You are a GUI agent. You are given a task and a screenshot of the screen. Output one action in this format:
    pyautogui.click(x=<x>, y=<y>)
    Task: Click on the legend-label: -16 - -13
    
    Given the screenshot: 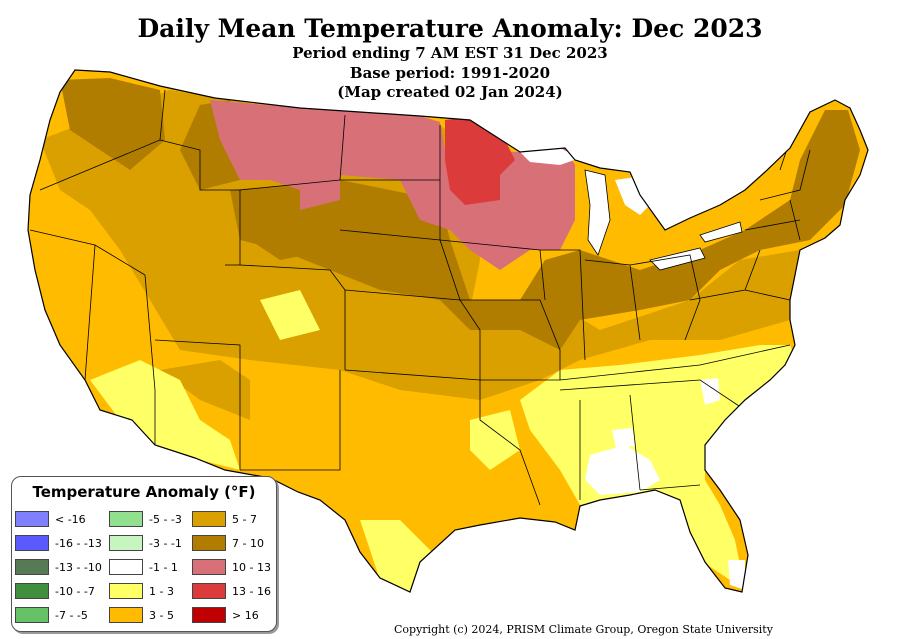 What is the action you would take?
    pyautogui.click(x=78, y=543)
    